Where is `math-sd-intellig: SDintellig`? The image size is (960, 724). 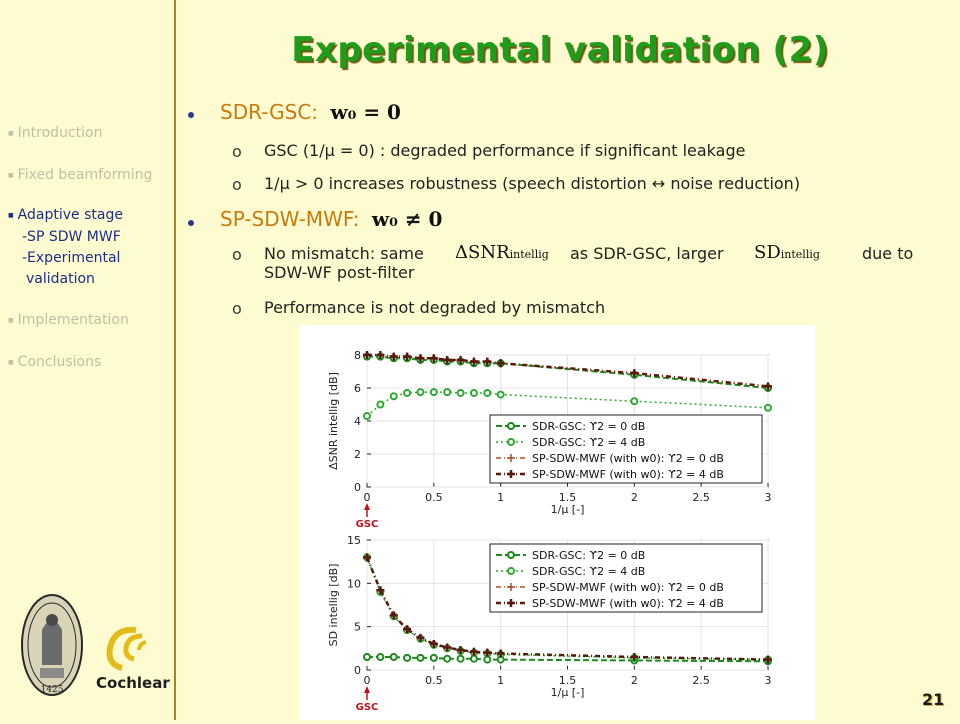 math-sd-intellig: SDintellig is located at coordinates (787, 252).